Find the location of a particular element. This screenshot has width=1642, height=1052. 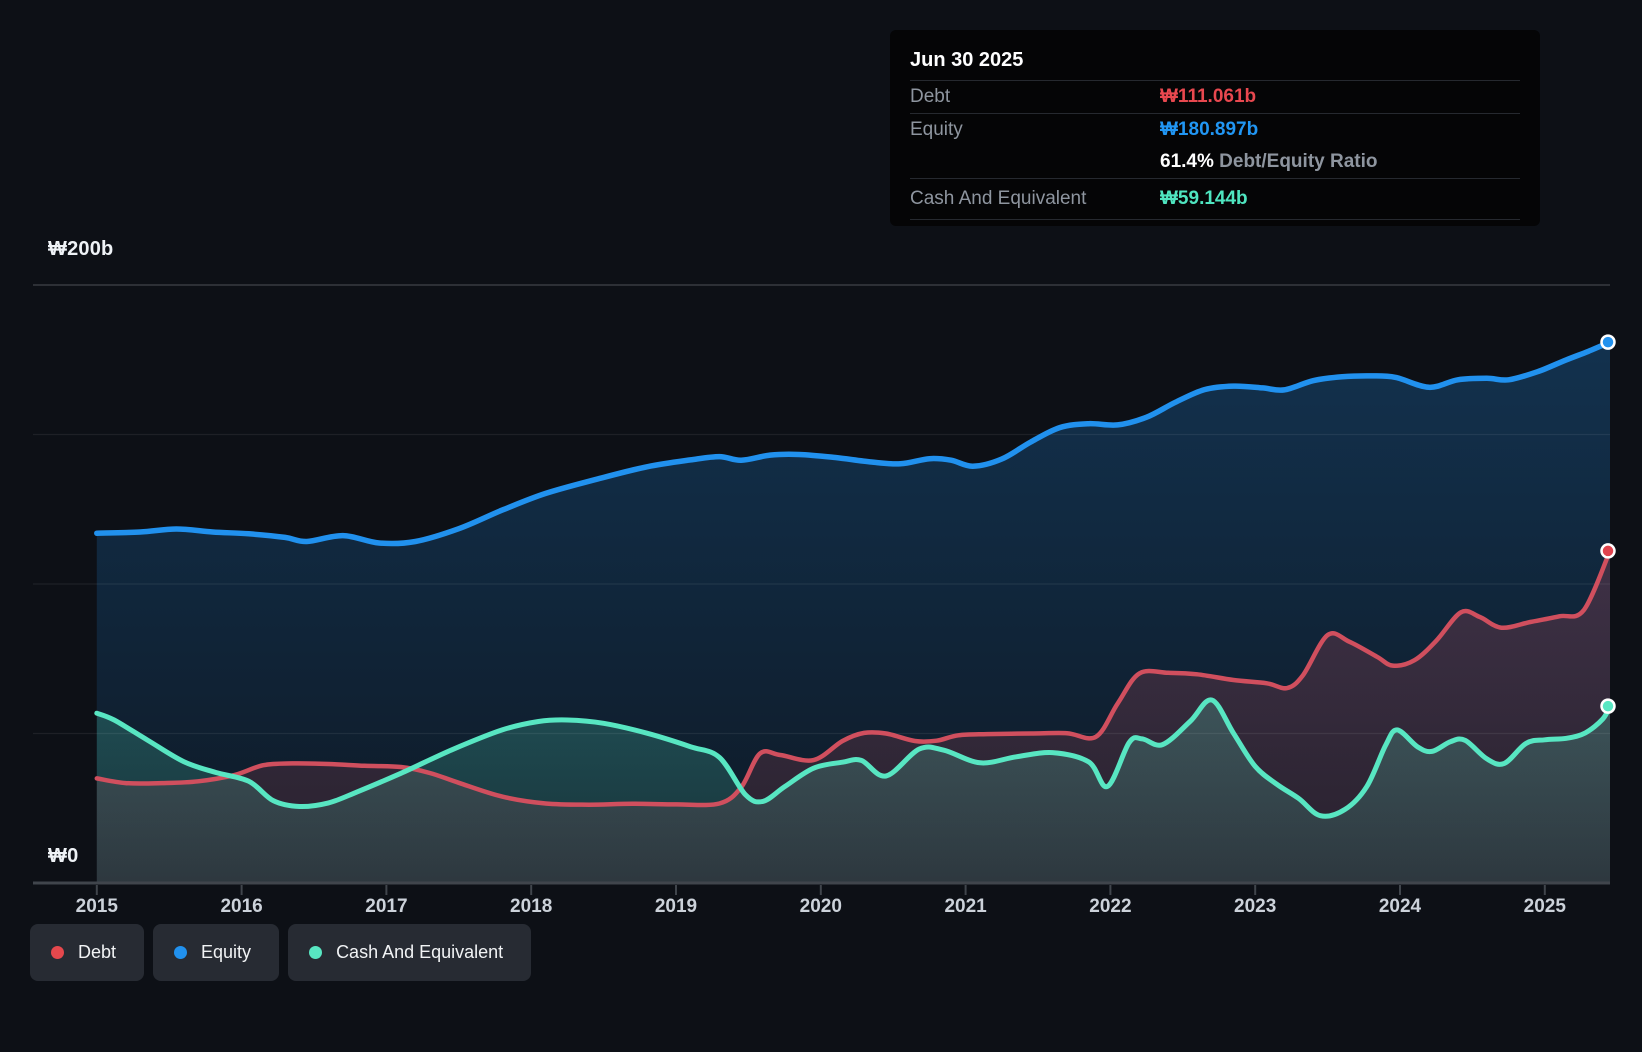

tooltip-date: Jun 30 2025 is located at coordinates (967, 60).